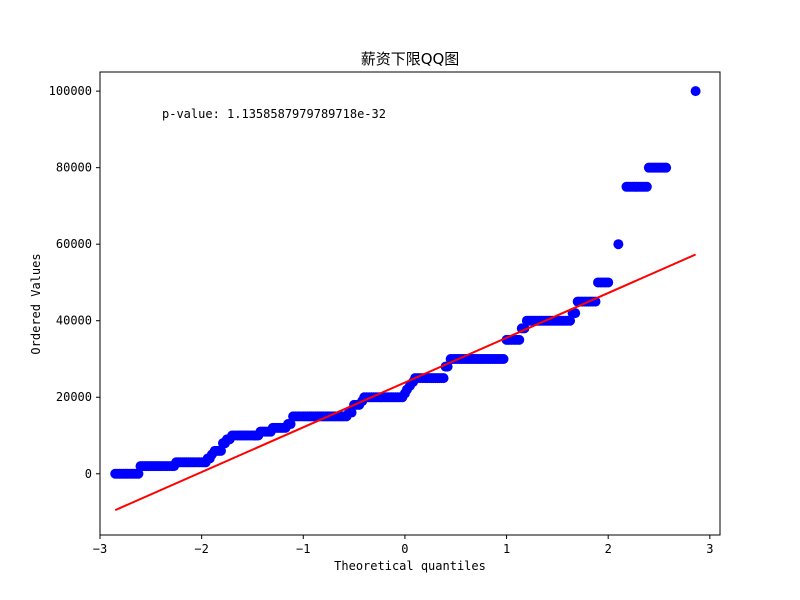 This screenshot has width=800, height=600. I want to click on y-axis: 0 20000 40000 60000 80000 100000, so click(74, 282).